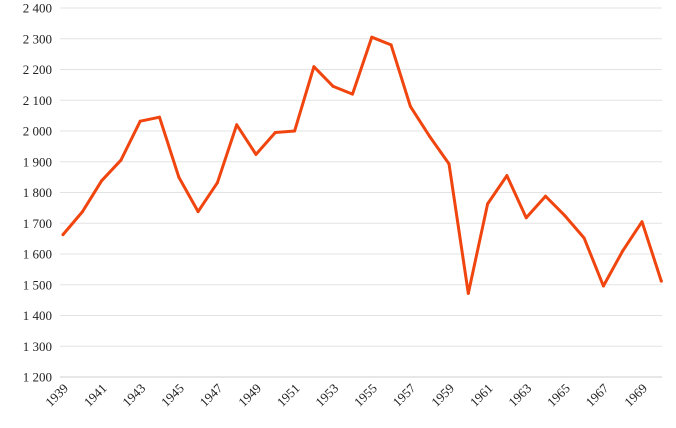  I want to click on x-tick-label: 1953, so click(326, 395).